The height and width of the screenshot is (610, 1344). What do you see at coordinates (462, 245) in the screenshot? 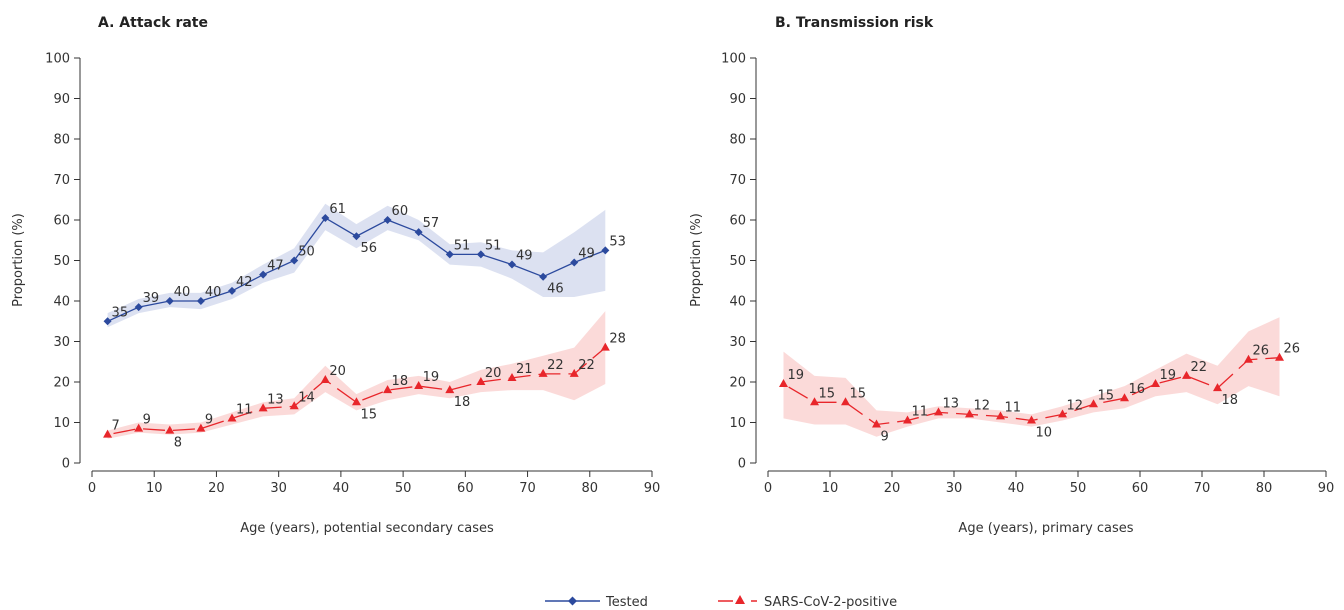
I see `panel-a-tested-data-label: 51` at bounding box center [462, 245].